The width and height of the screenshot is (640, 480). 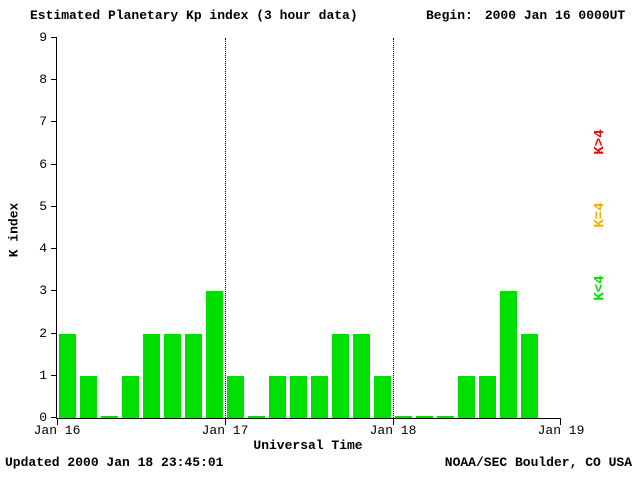 I want to click on legend-k-lt-4: K<4, so click(x=600, y=288).